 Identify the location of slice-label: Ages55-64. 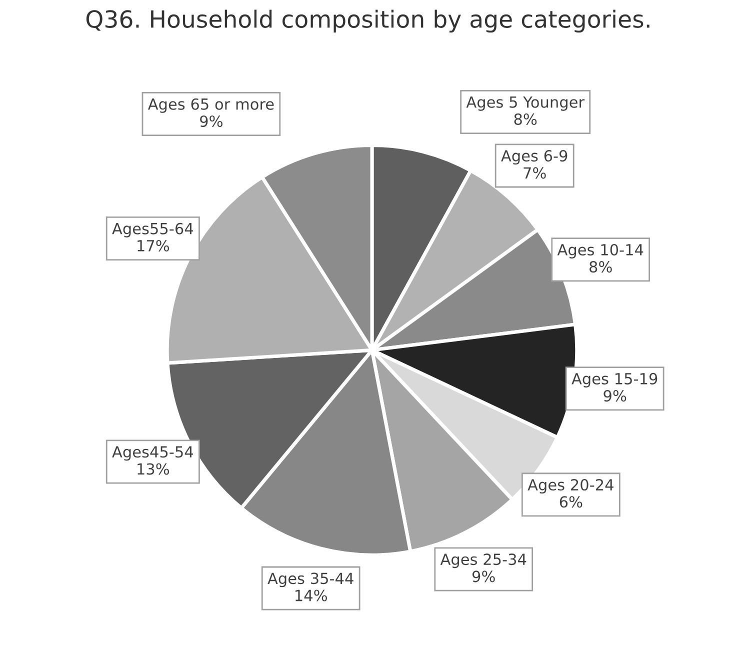
(153, 230).